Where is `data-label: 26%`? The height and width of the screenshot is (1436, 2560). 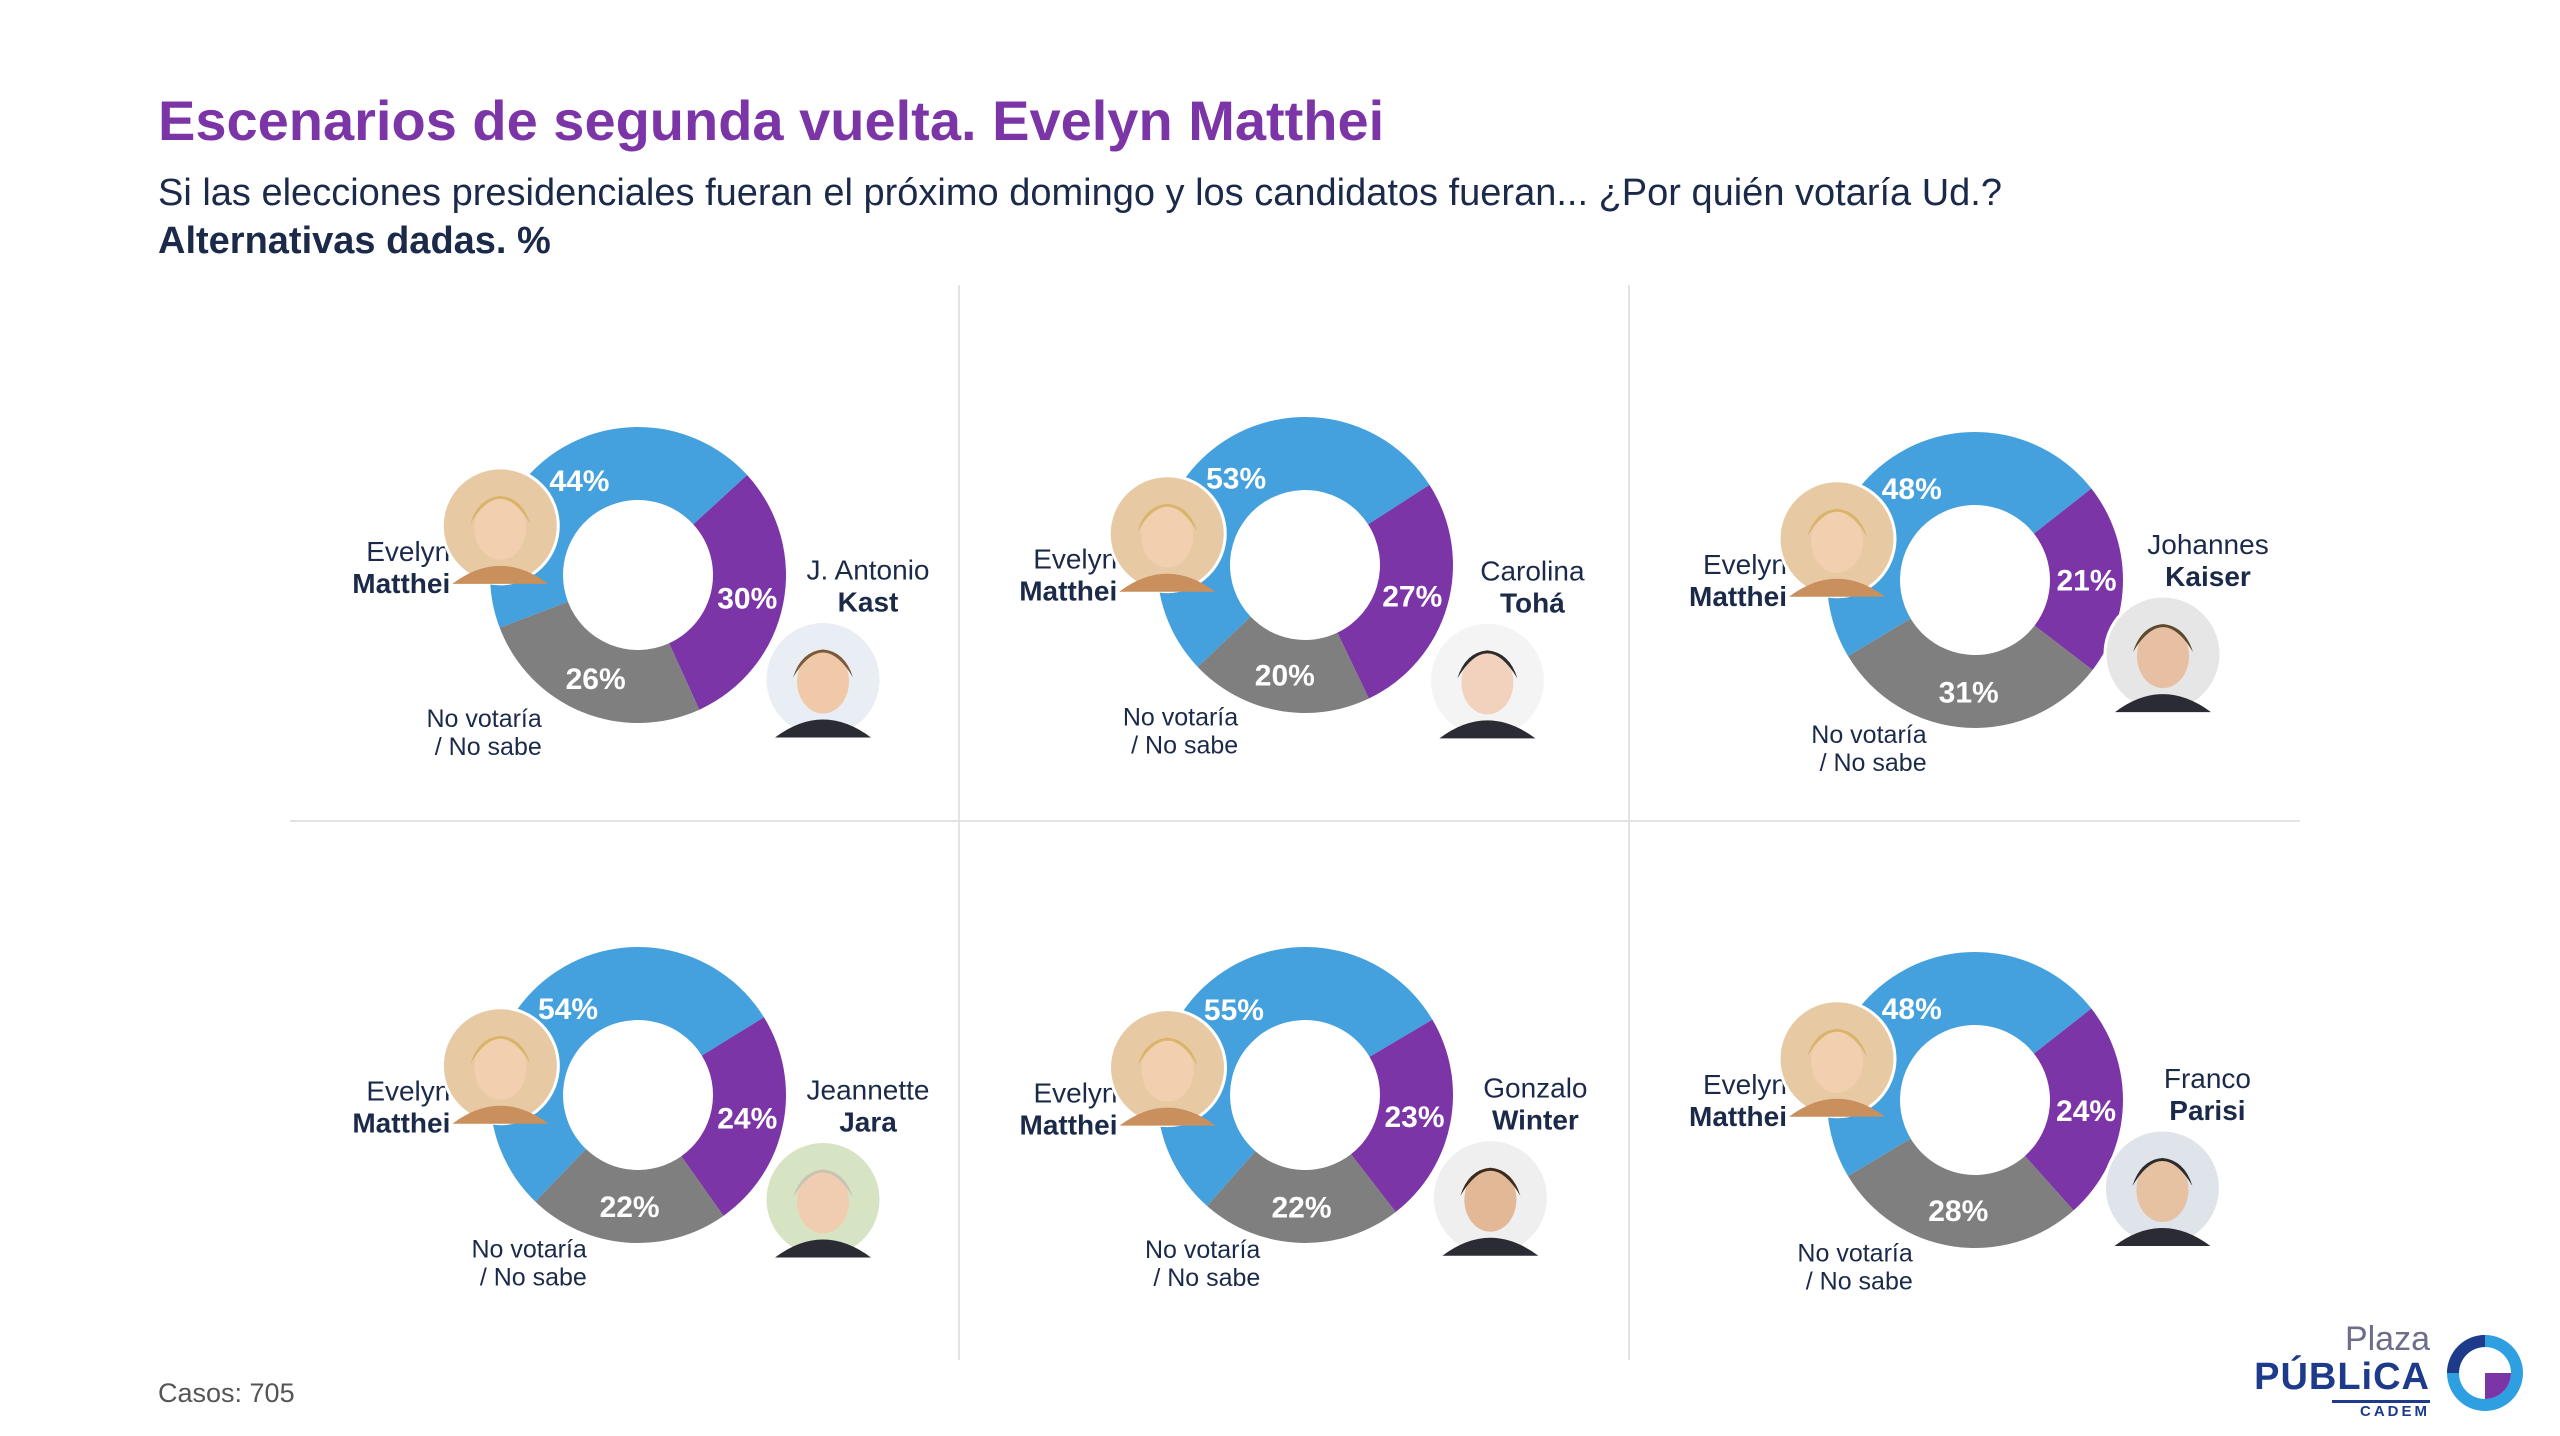 data-label: 26% is located at coordinates (596, 679).